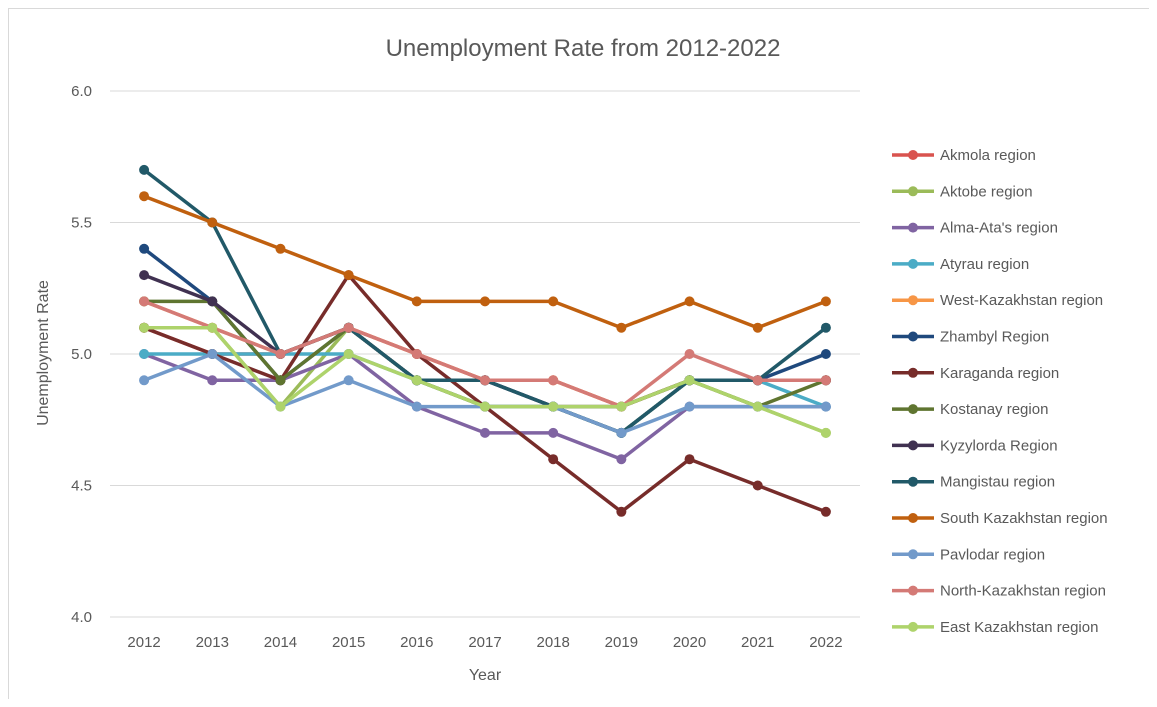 Image resolution: width=1157 pixels, height=707 pixels. What do you see at coordinates (999, 373) in the screenshot?
I see `legend-label: Karaganda region` at bounding box center [999, 373].